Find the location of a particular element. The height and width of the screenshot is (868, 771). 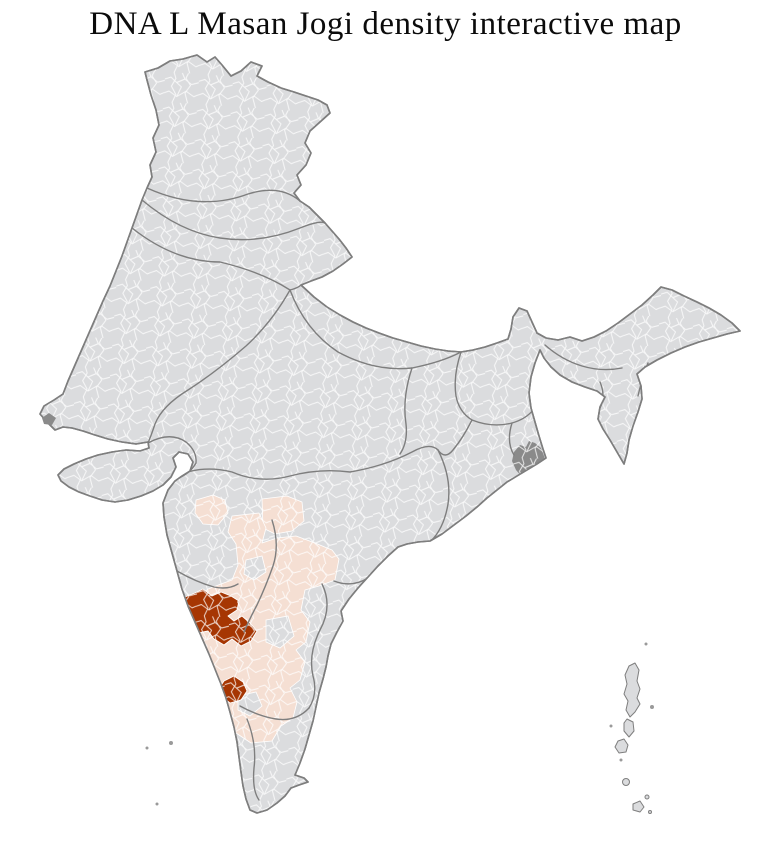

andaman-islands is located at coordinates (627, 708).